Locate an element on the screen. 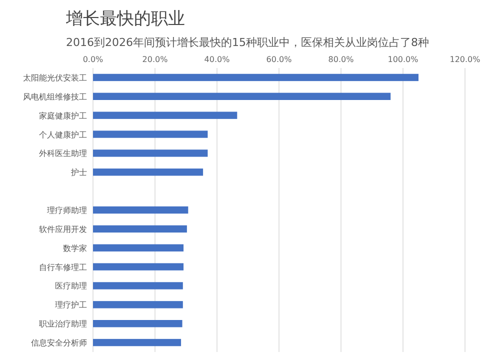  y-tick-label: 太阳能光伏安装工 is located at coordinates (55, 77).